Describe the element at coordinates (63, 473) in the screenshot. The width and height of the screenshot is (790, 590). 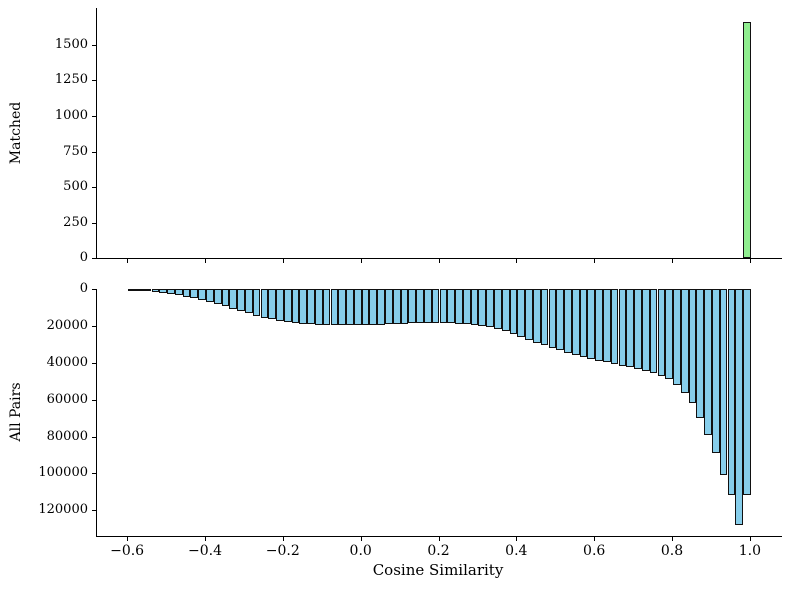
I see `bottom-y-tick-label: 100000` at that location.